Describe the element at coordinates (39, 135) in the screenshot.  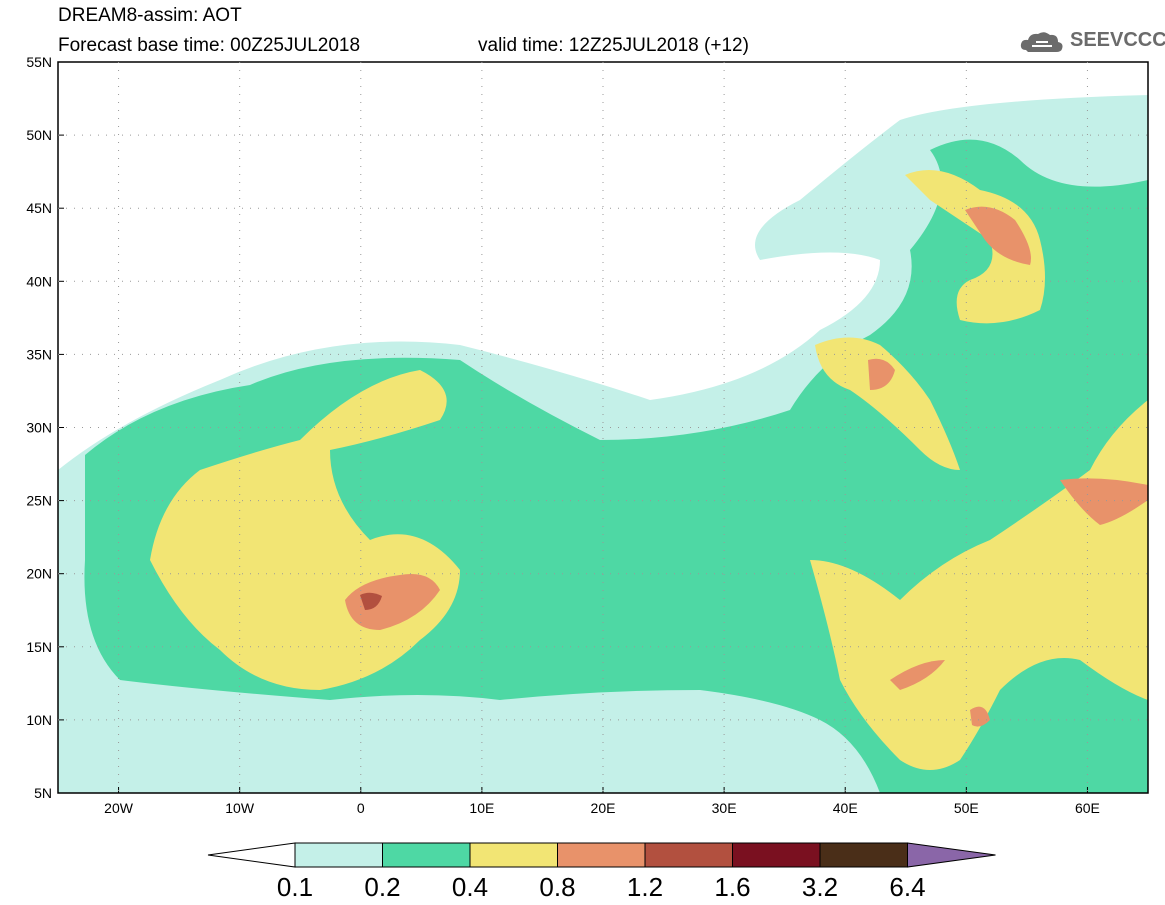
I see `lat-label-50N: 50N` at that location.